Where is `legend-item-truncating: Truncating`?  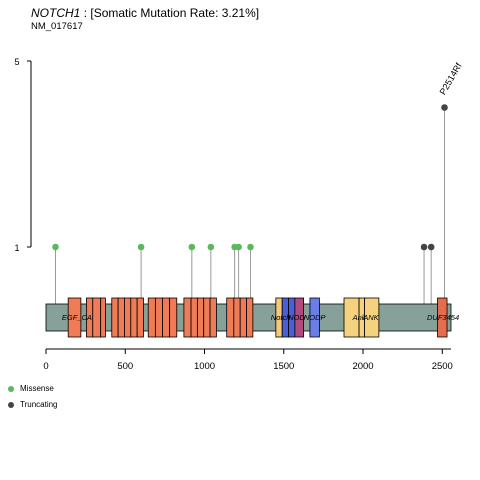 legend-item-truncating: Truncating is located at coordinates (33, 404).